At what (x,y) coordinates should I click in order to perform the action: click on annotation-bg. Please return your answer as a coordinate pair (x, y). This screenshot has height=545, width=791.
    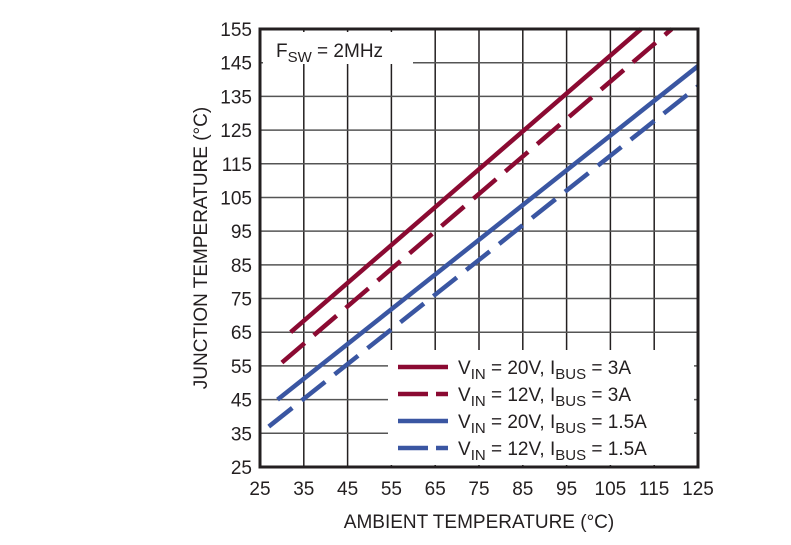
    Looking at the image, I should click on (338, 48).